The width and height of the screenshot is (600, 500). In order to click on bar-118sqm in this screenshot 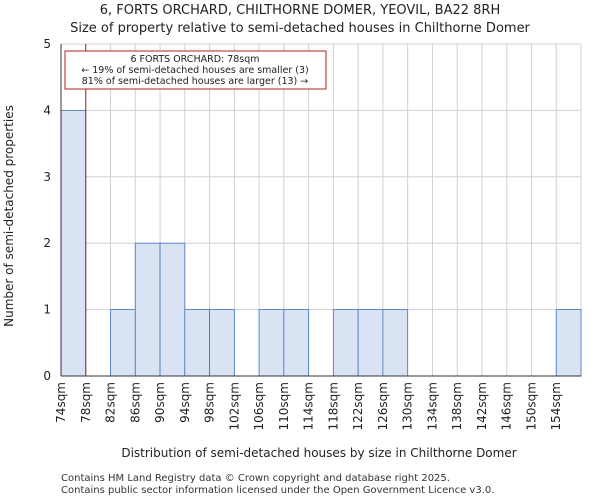, I will do `click(345, 343)`.